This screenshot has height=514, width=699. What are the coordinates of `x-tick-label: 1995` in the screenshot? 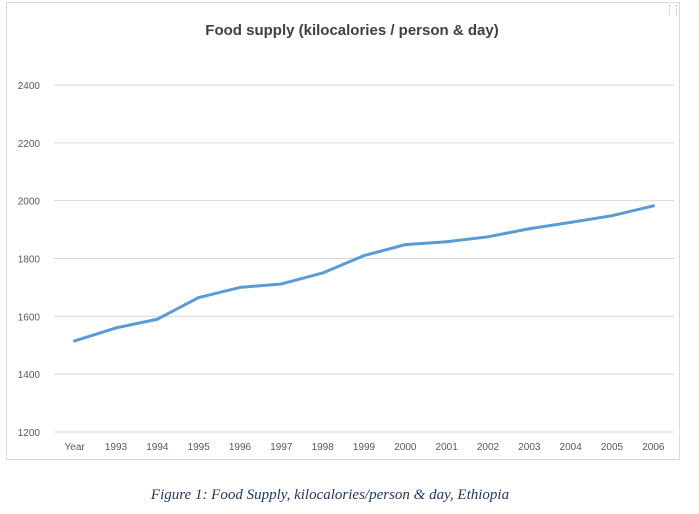 It's located at (199, 447).